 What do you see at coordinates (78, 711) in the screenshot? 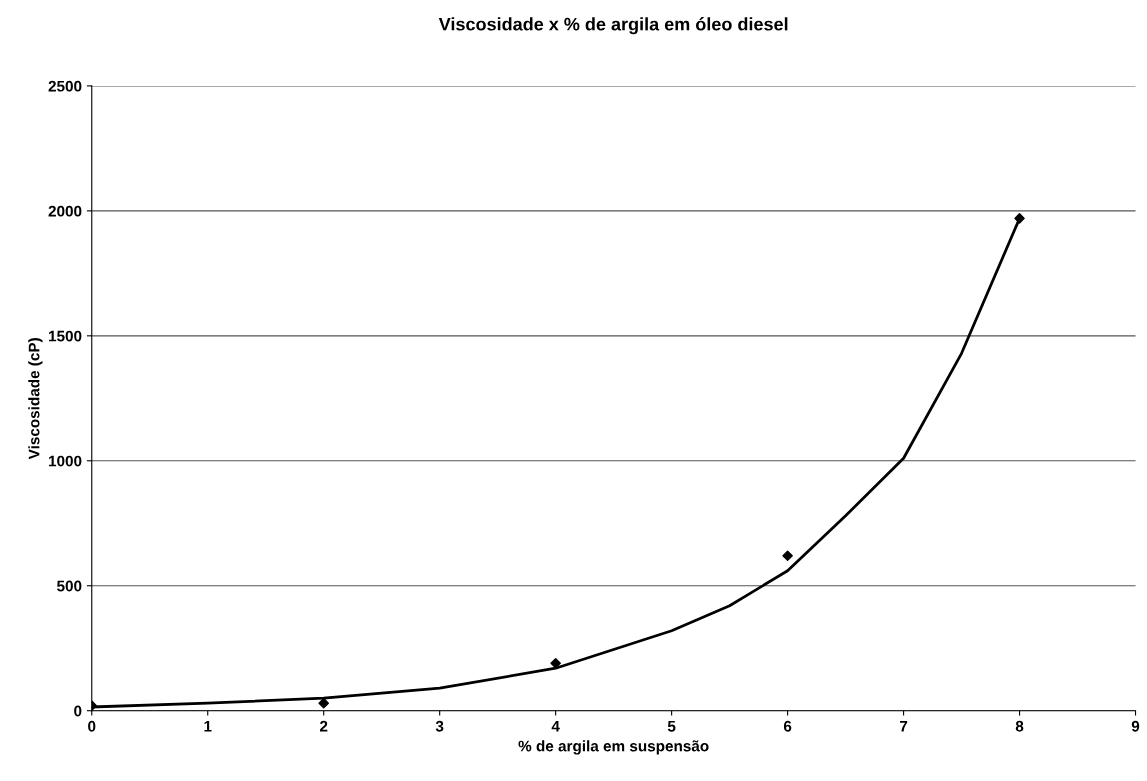
I see `y-tick-label: 0` at bounding box center [78, 711].